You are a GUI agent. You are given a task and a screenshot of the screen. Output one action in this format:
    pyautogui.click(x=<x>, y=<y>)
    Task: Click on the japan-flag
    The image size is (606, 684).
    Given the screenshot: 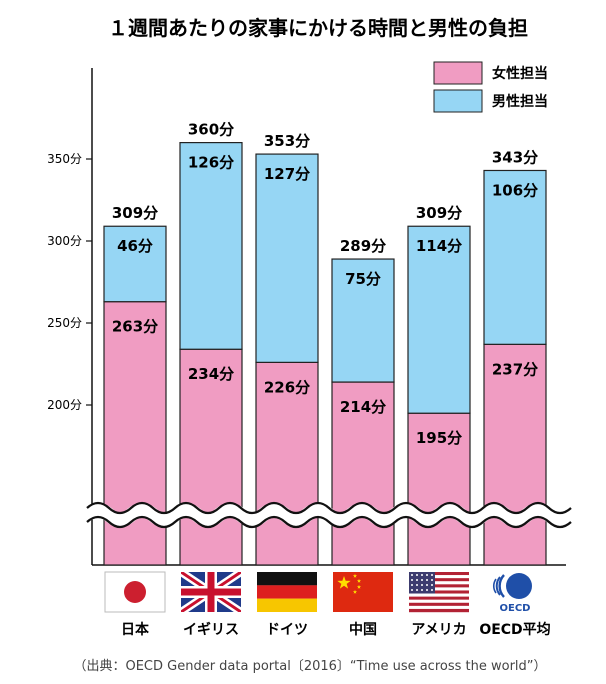 What is the action you would take?
    pyautogui.click(x=135, y=592)
    